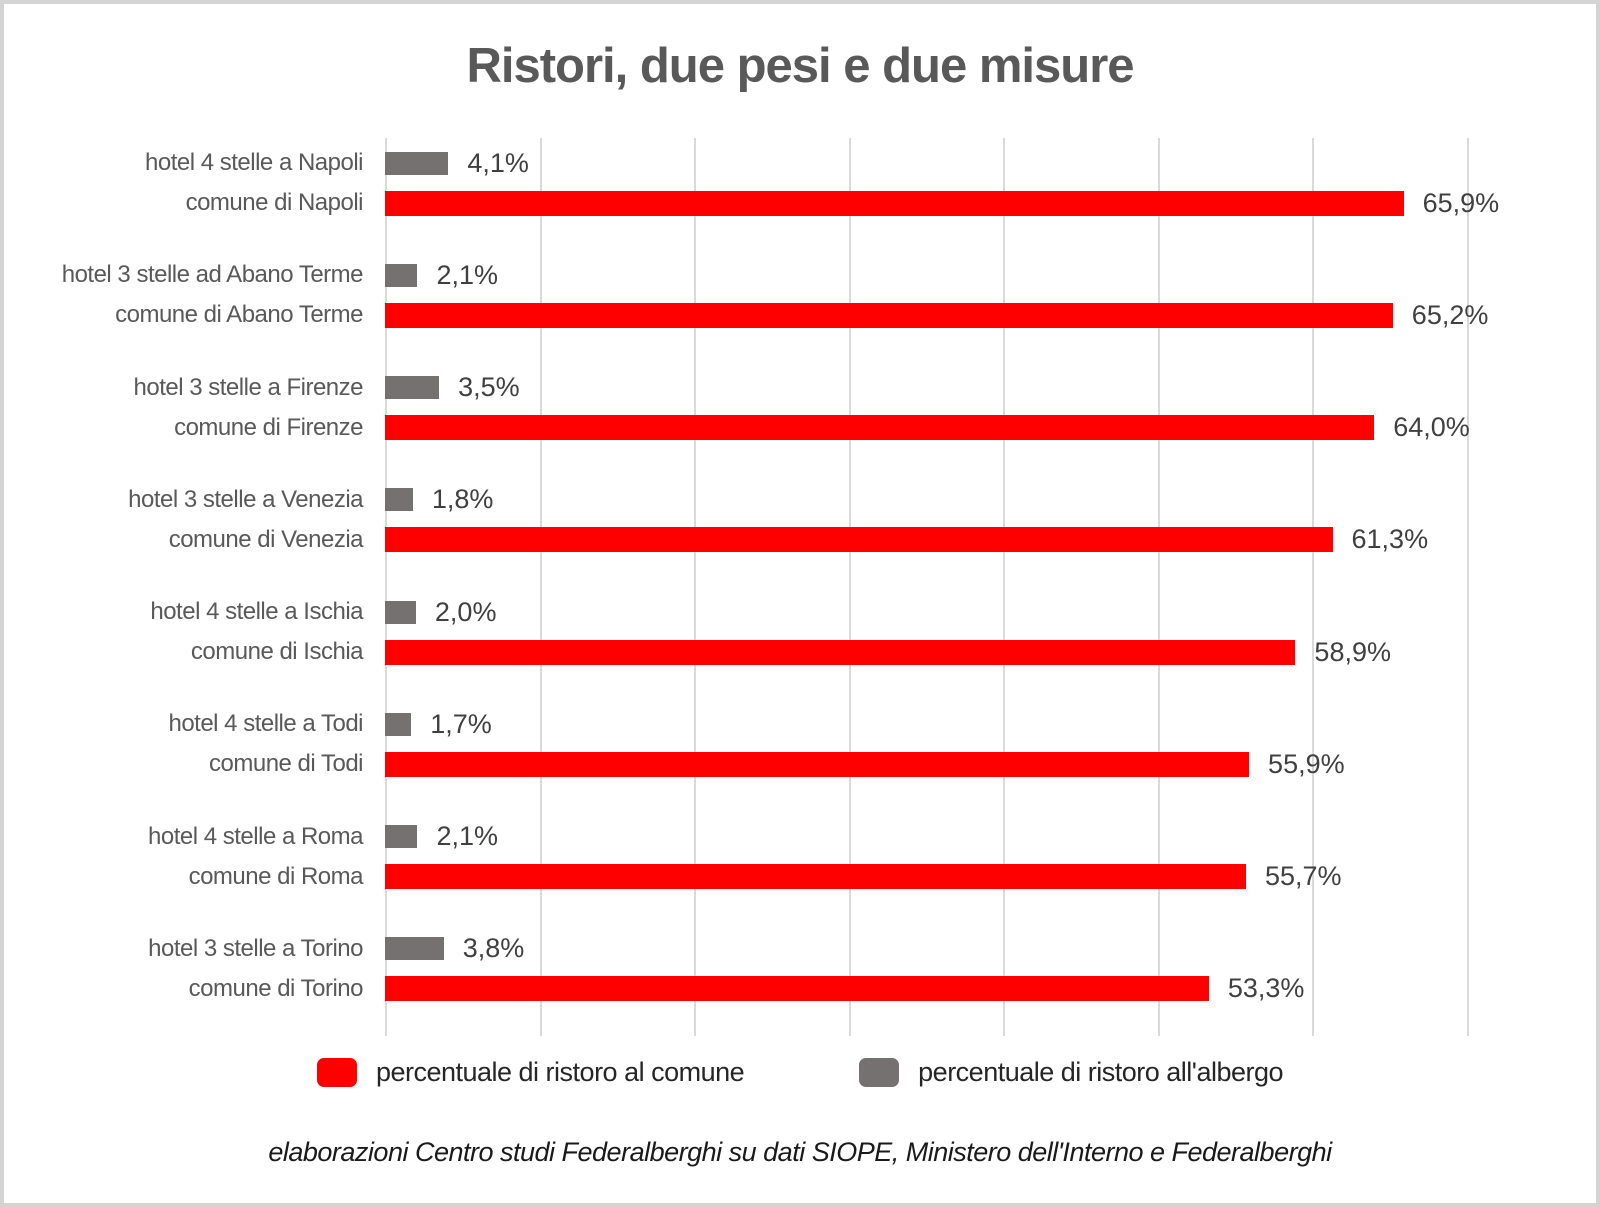 The image size is (1600, 1207). What do you see at coordinates (255, 948) in the screenshot?
I see `category-label-hotel: hotel 3 stelle a Torino` at bounding box center [255, 948].